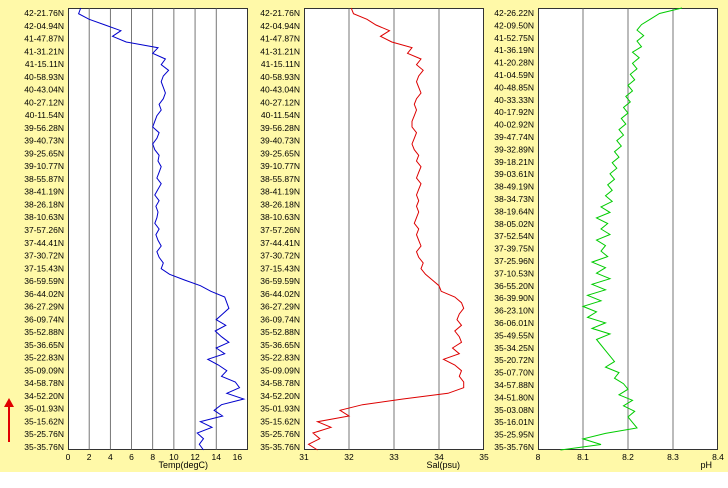 The image size is (728, 488). What do you see at coordinates (44, 115) in the screenshot?
I see `temperature-latitude-label: 40-11.54N` at bounding box center [44, 115].